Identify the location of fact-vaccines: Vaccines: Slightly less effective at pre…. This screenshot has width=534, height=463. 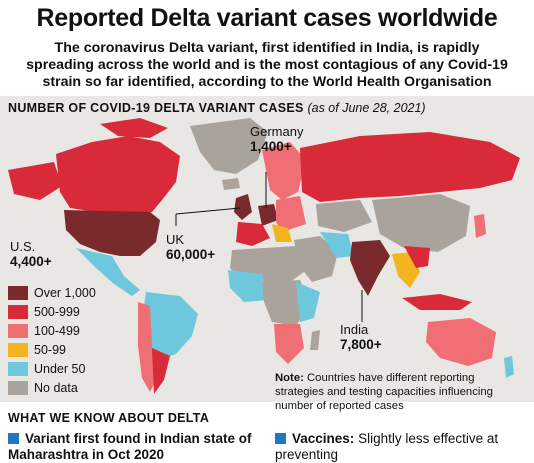
(400, 447).